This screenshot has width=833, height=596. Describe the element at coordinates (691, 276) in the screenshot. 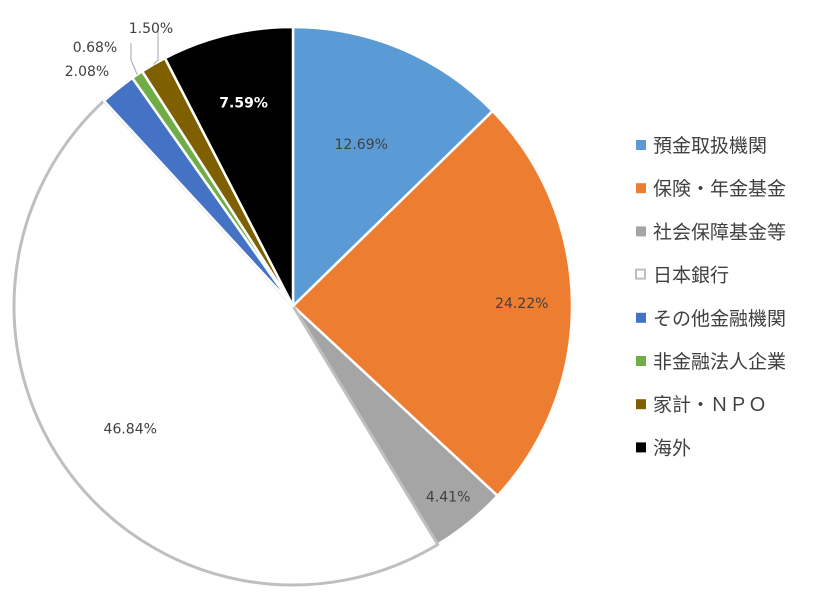

I see `legend-label-4: 日本銀行` at that location.